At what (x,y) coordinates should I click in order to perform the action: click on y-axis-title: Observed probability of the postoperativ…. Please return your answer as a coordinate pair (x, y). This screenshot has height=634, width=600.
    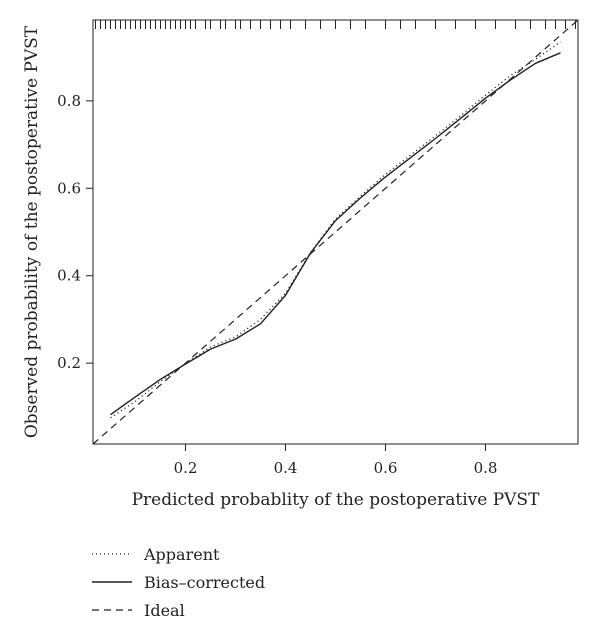
    Looking at the image, I should click on (32, 231).